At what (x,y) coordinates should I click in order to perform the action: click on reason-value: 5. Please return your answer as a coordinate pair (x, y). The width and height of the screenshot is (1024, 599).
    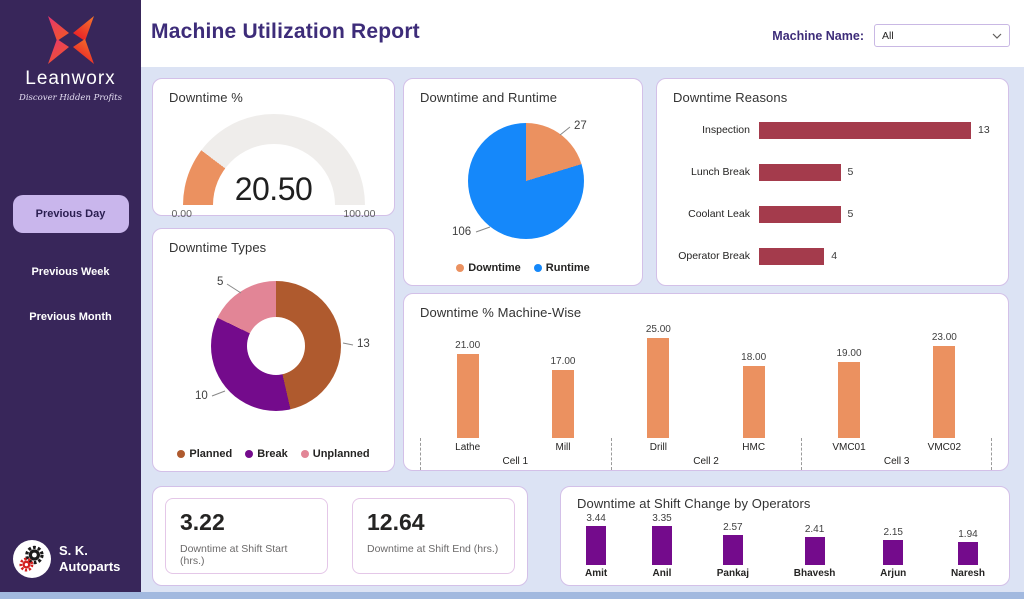
    Looking at the image, I should click on (850, 214).